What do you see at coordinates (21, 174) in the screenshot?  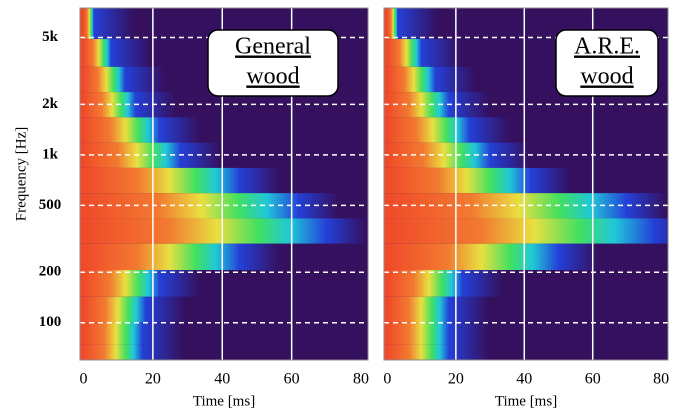 I see `y-axis-label: Frequency [Hz]` at bounding box center [21, 174].